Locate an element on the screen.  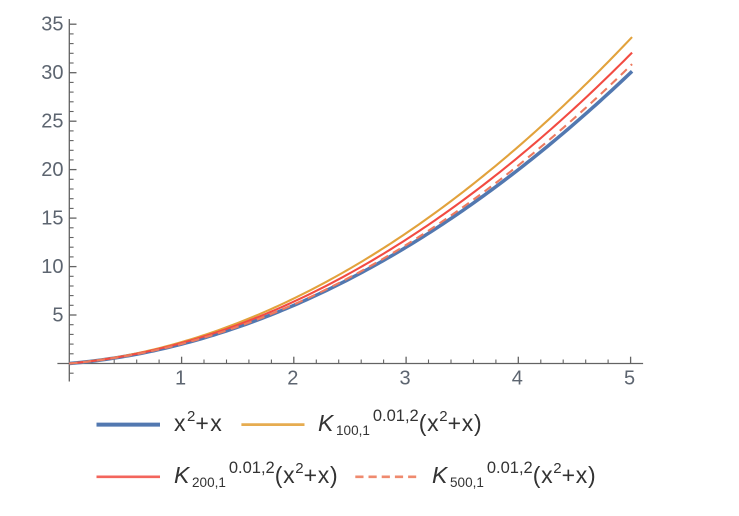
svg-text: 3 is located at coordinates (405, 379).